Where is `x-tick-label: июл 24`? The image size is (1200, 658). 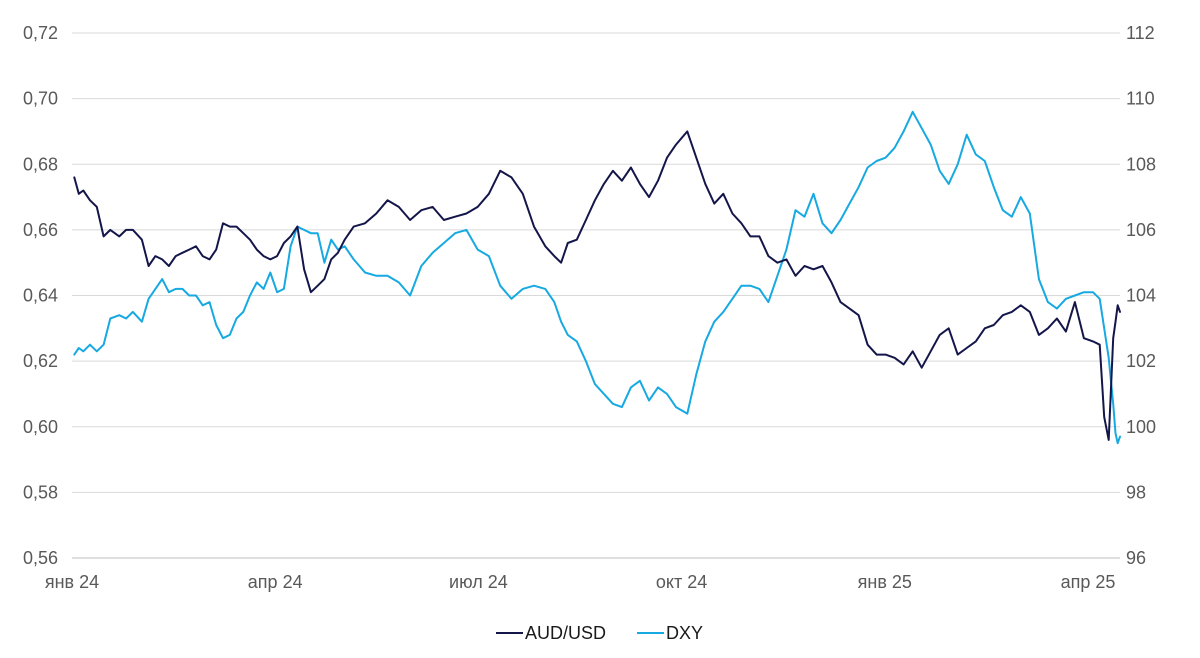
x-tick-label: июл 24 is located at coordinates (478, 582).